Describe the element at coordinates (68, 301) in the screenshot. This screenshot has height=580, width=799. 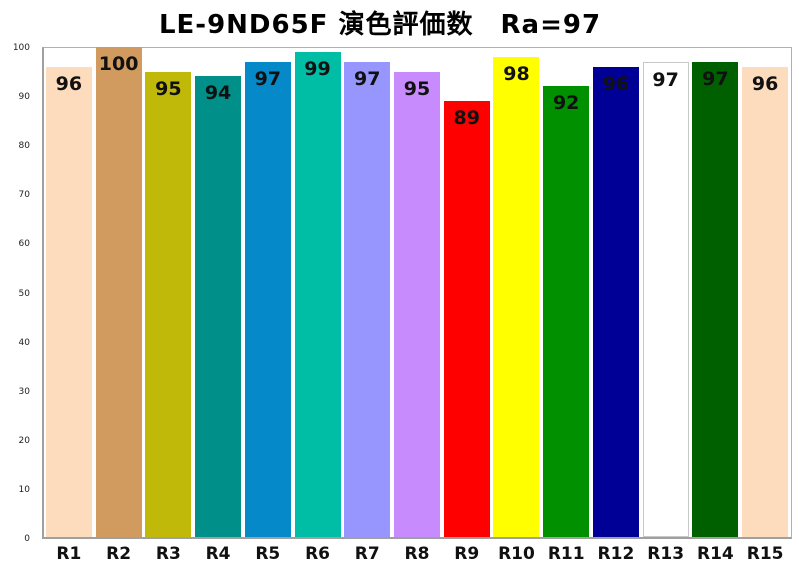
I see `bar-r1: 96` at that location.